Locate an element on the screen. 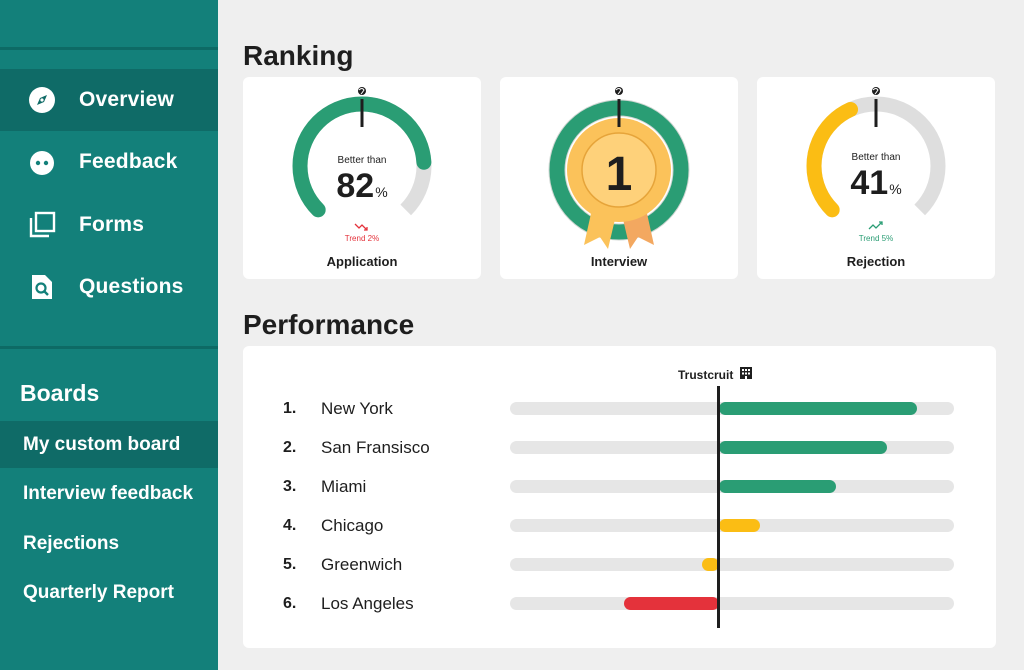  card-label: Interview is located at coordinates (619, 261).